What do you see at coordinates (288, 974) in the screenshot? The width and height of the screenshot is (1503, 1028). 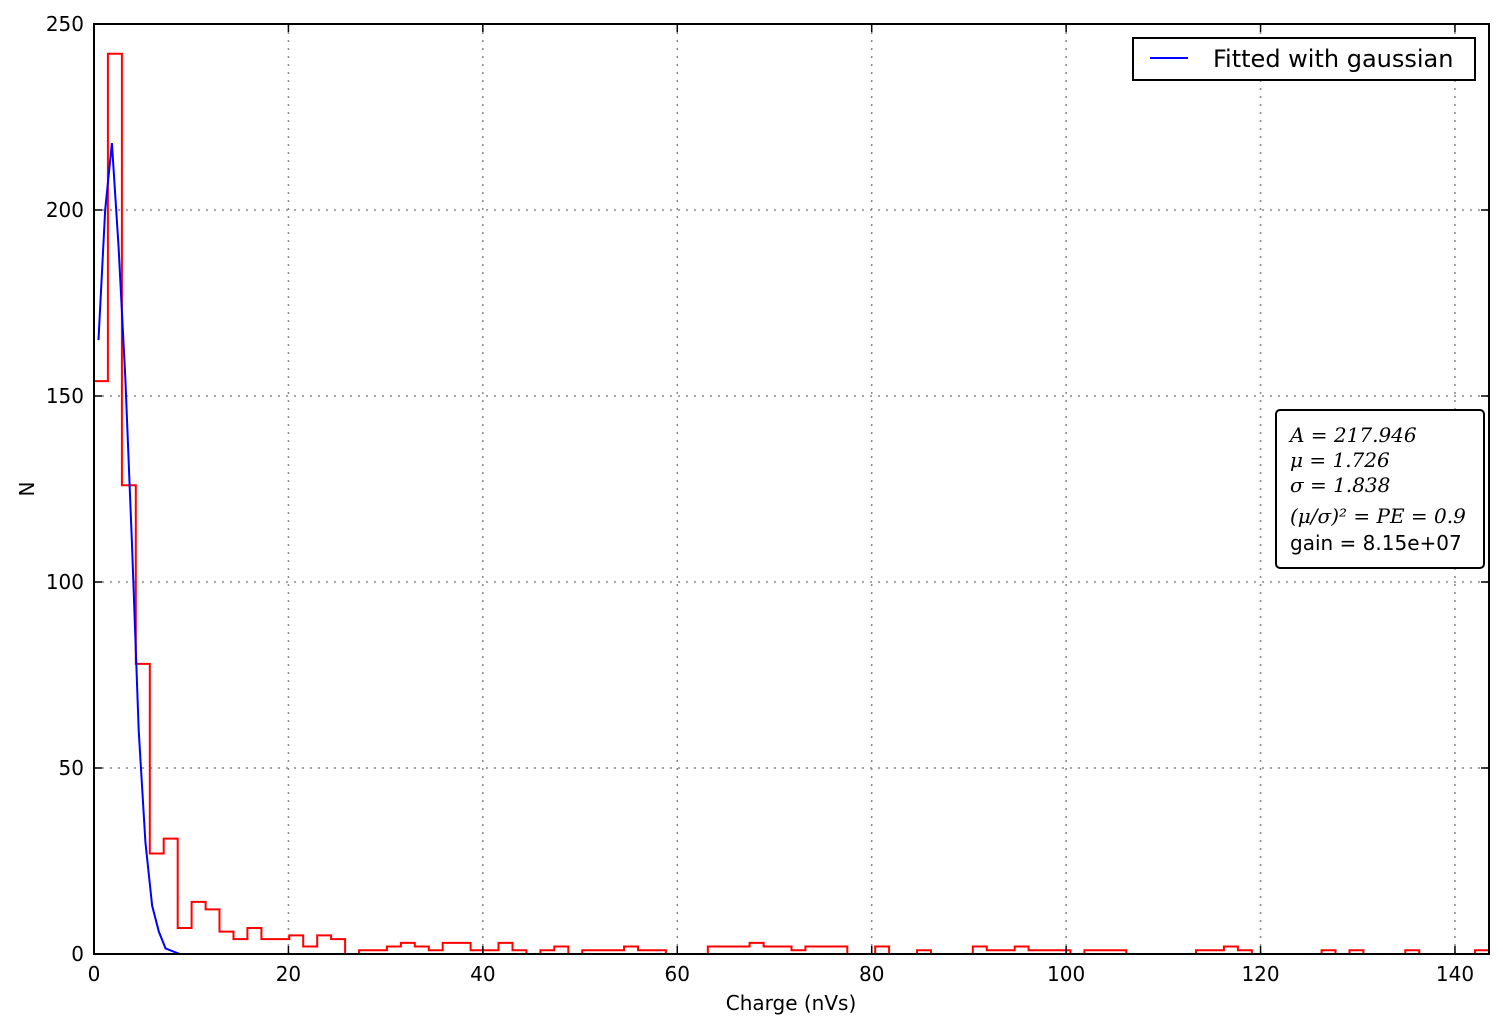 I see `x-tick-label: 20` at bounding box center [288, 974].